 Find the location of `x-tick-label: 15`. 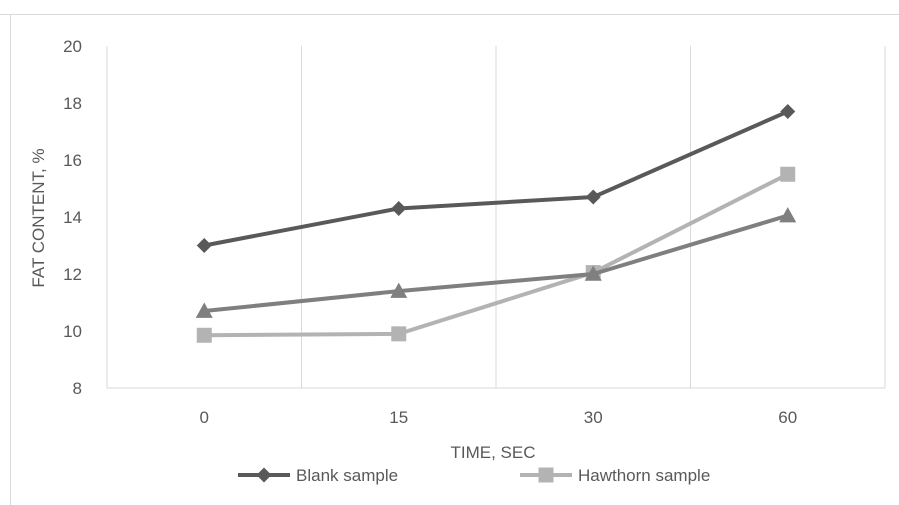

x-tick-label: 15 is located at coordinates (398, 417).